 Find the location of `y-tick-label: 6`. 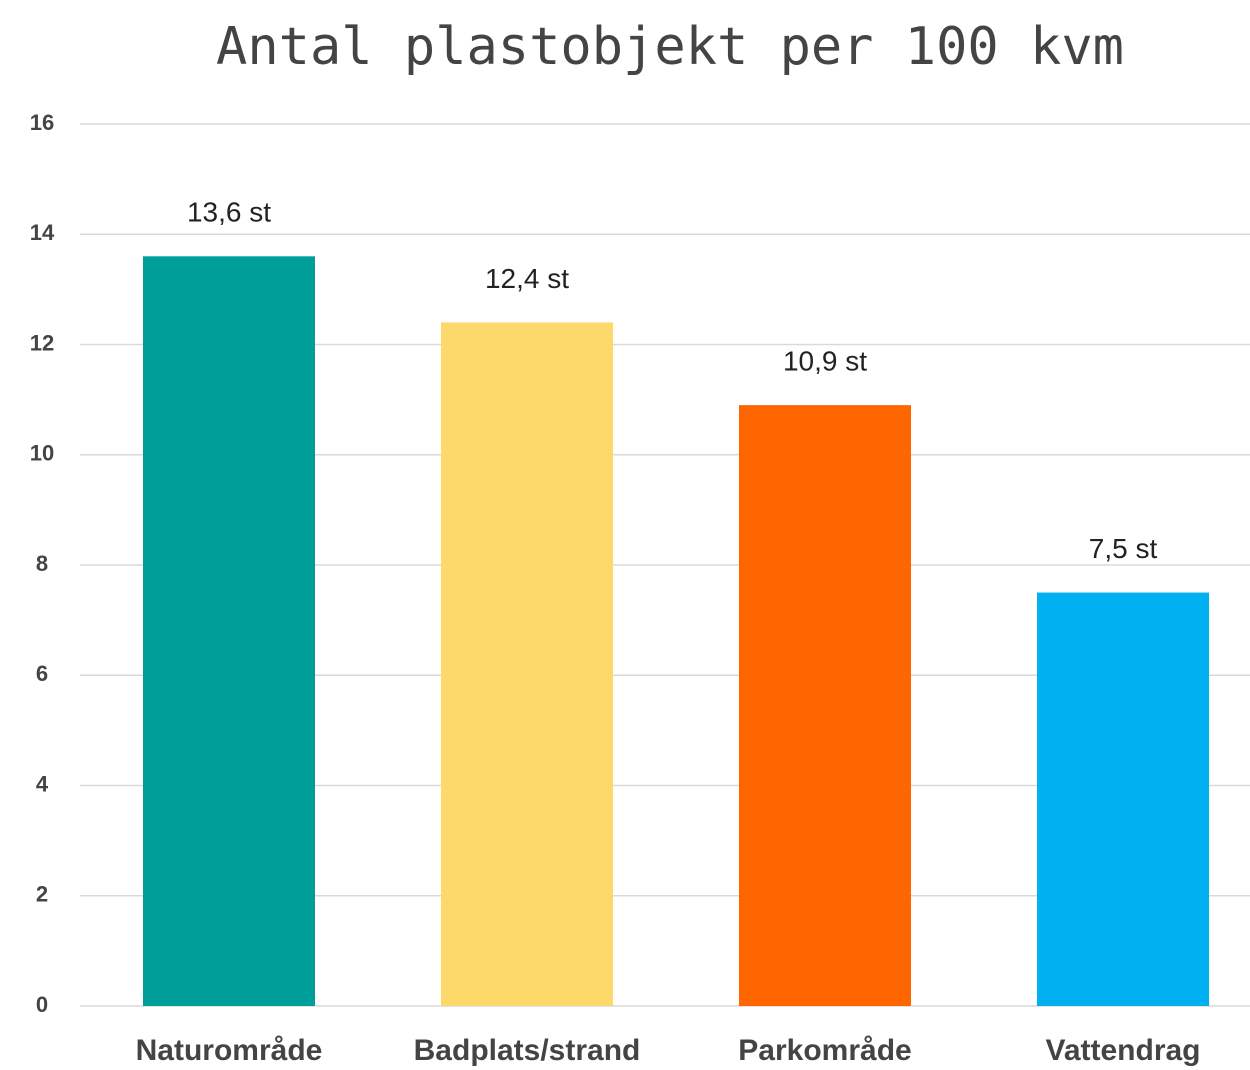

y-tick-label: 6 is located at coordinates (42, 673).